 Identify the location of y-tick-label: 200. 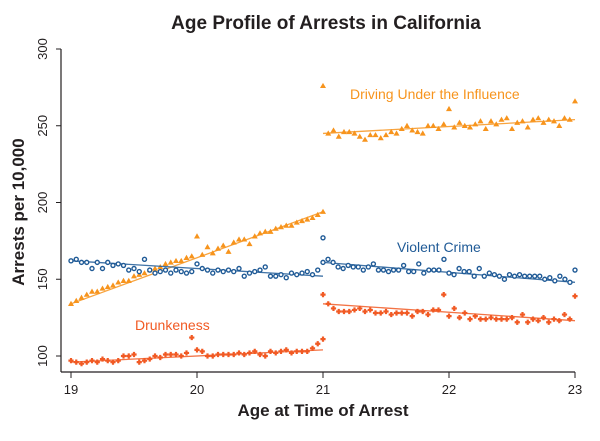
(42, 203).